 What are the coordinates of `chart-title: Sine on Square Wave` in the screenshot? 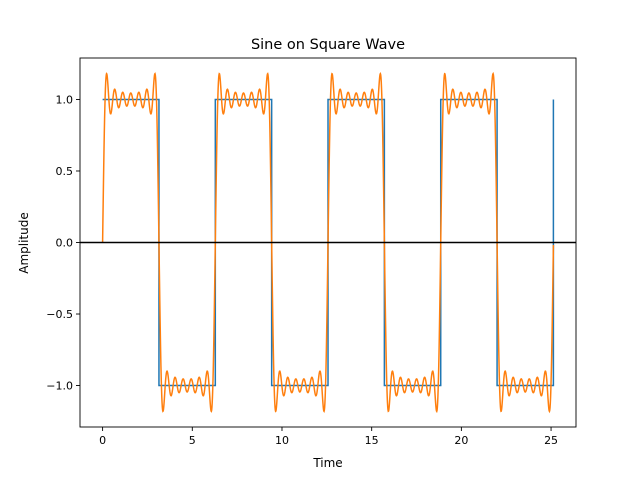 It's located at (328, 45).